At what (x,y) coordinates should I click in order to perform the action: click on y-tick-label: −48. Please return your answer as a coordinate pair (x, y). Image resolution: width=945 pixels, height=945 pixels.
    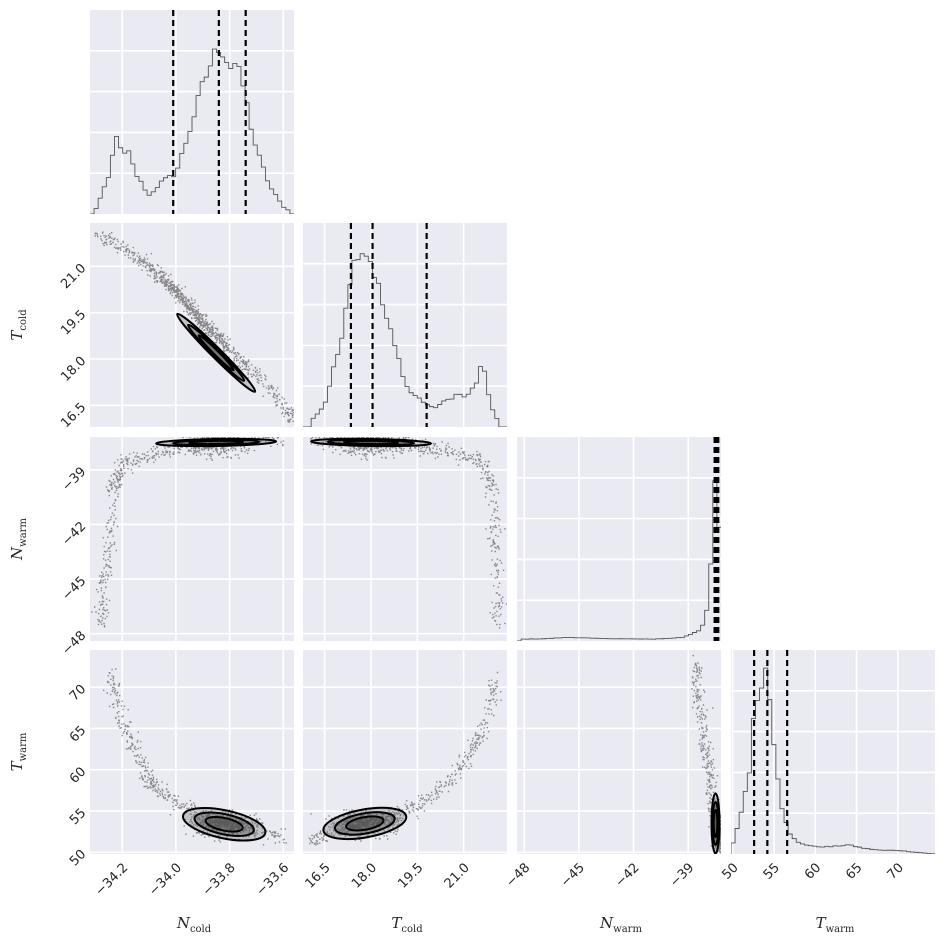
    Looking at the image, I should click on (74, 643).